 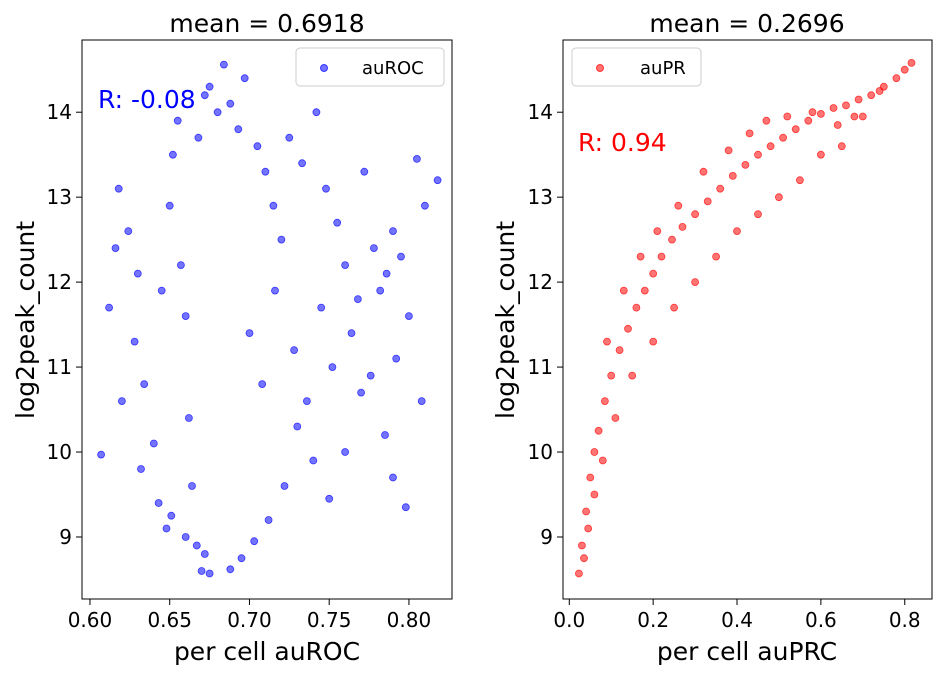 I want to click on auroc-chart-title: mean = 0.6918, so click(x=266, y=23).